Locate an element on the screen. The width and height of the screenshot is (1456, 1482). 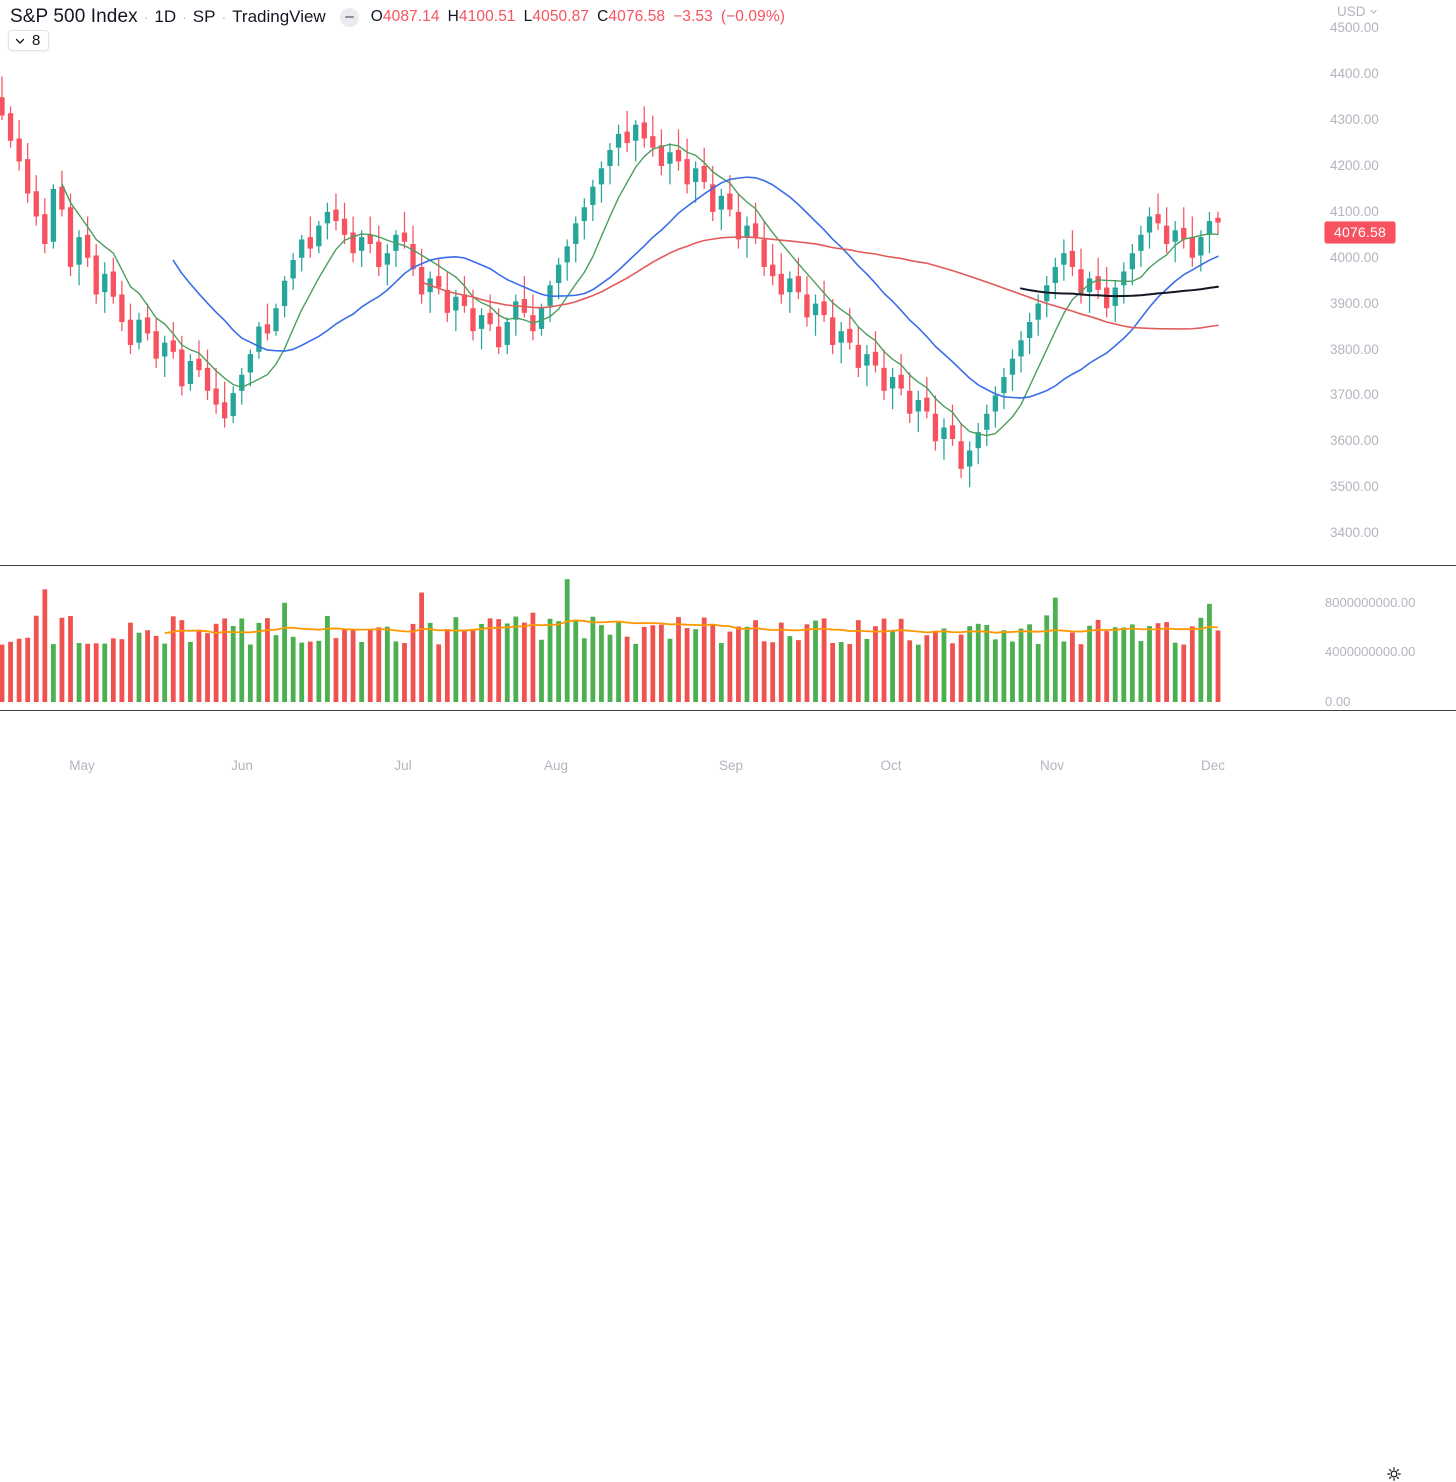
price-axis-tick: 4500.00 is located at coordinates (1354, 28).